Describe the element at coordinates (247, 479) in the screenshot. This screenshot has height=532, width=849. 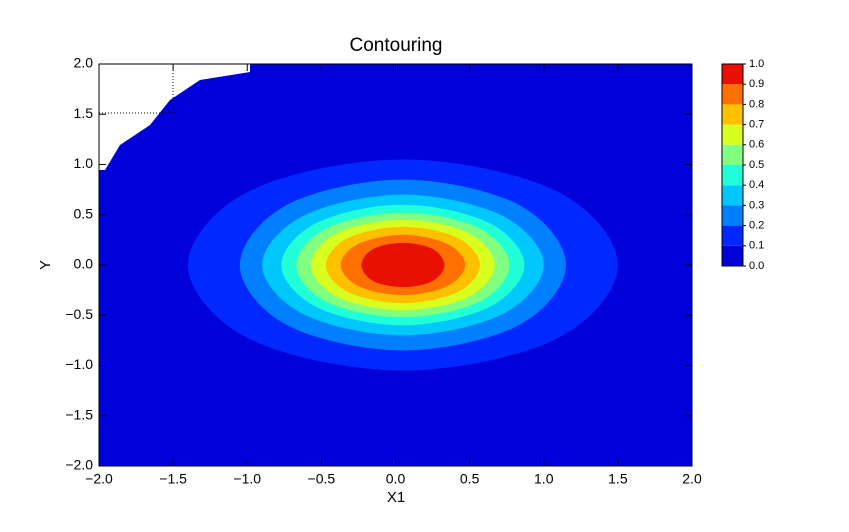
I see `x-tick-label: −1.0` at that location.